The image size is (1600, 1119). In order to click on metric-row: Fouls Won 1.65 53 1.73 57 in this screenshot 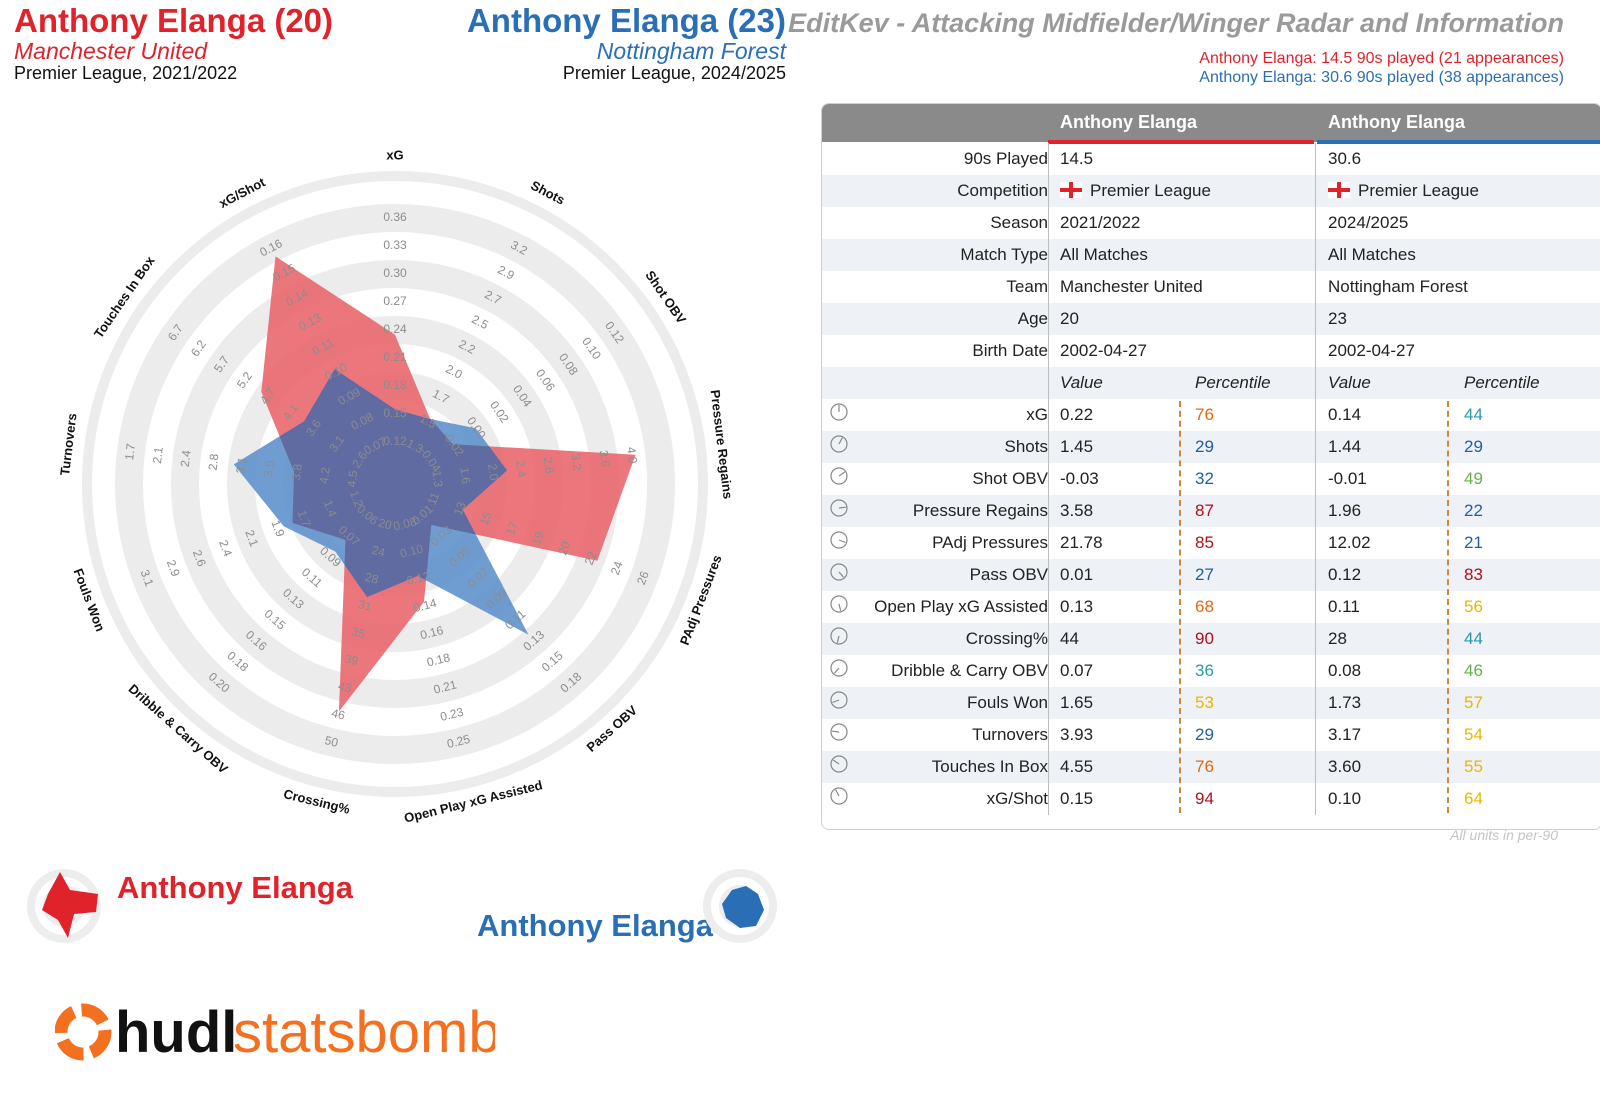, I will do `click(1211, 703)`.